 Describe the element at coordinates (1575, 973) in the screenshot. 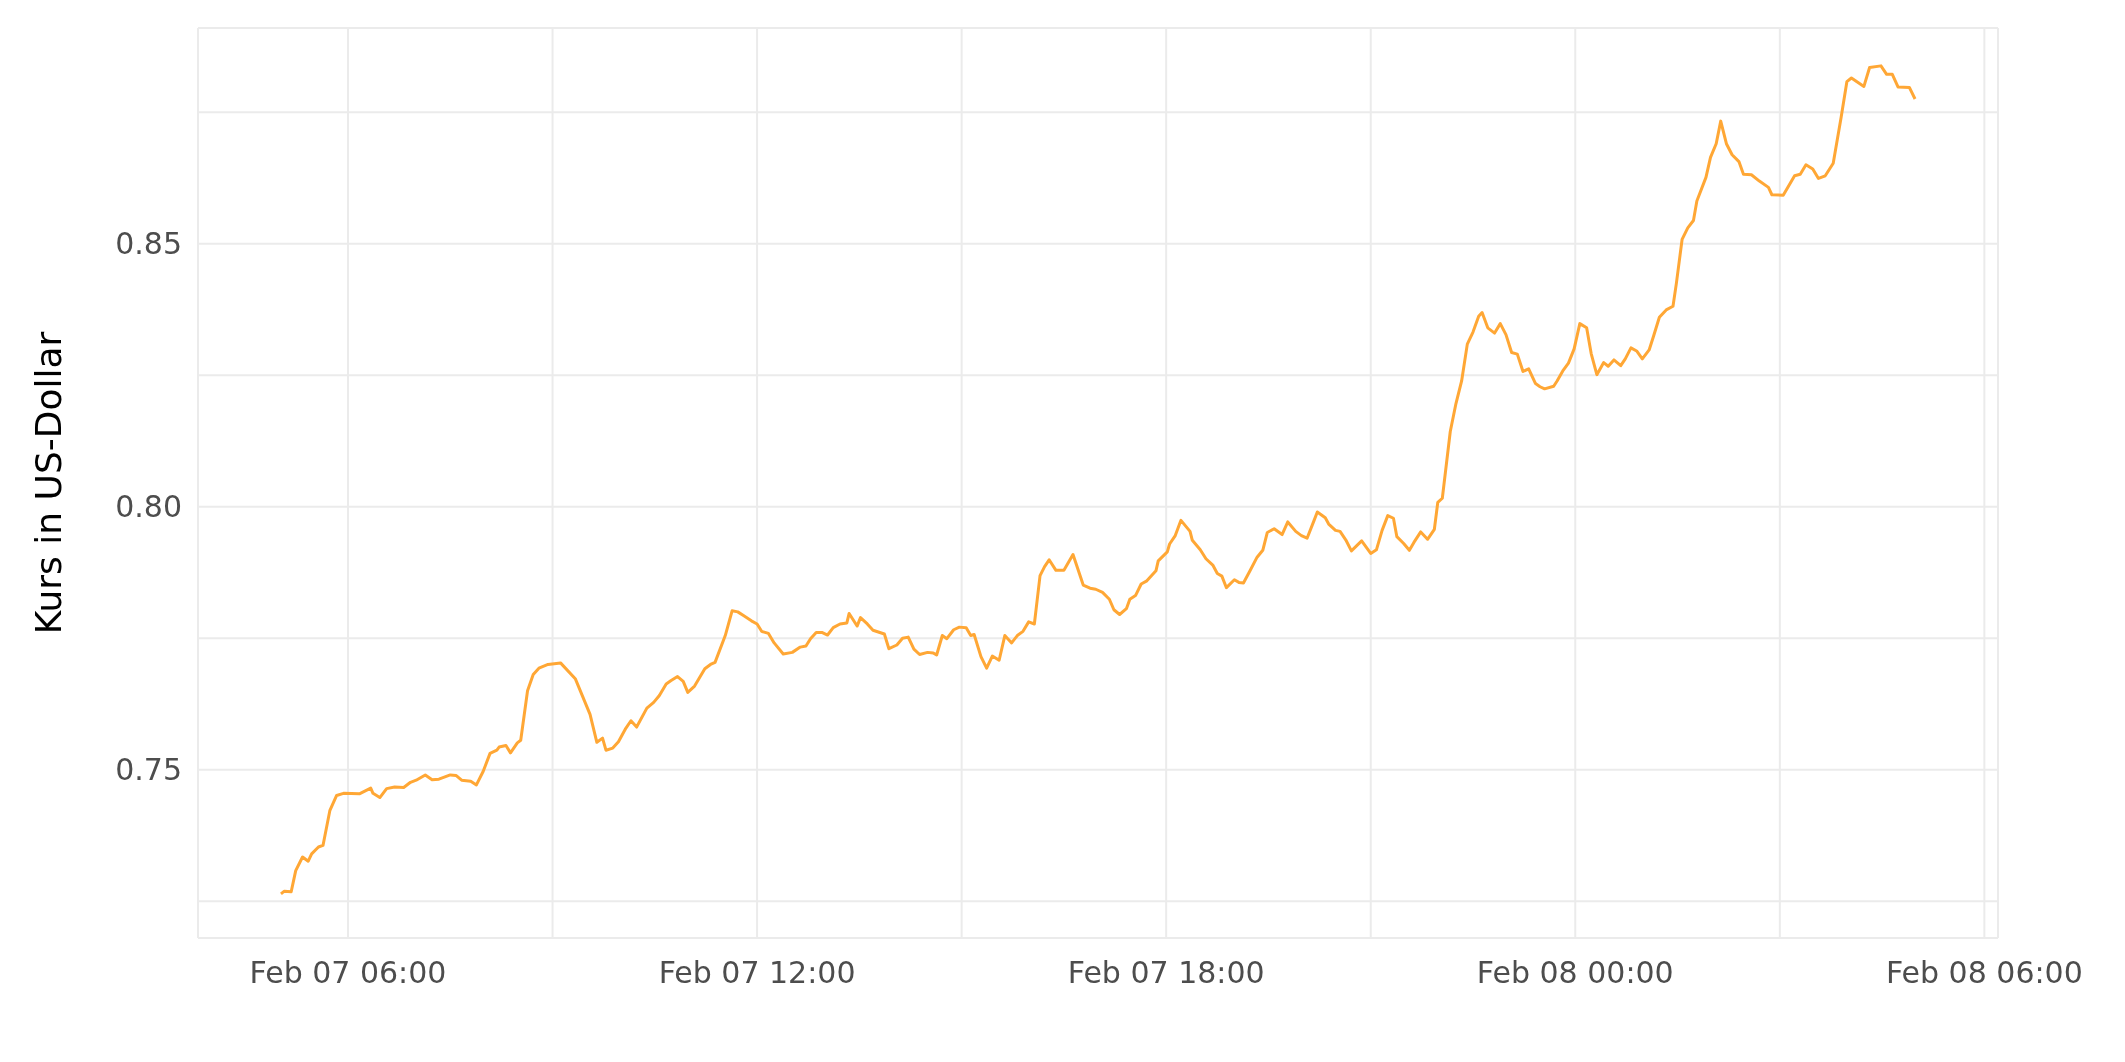

I see `x-tick-label: Feb 08 00:00` at that location.